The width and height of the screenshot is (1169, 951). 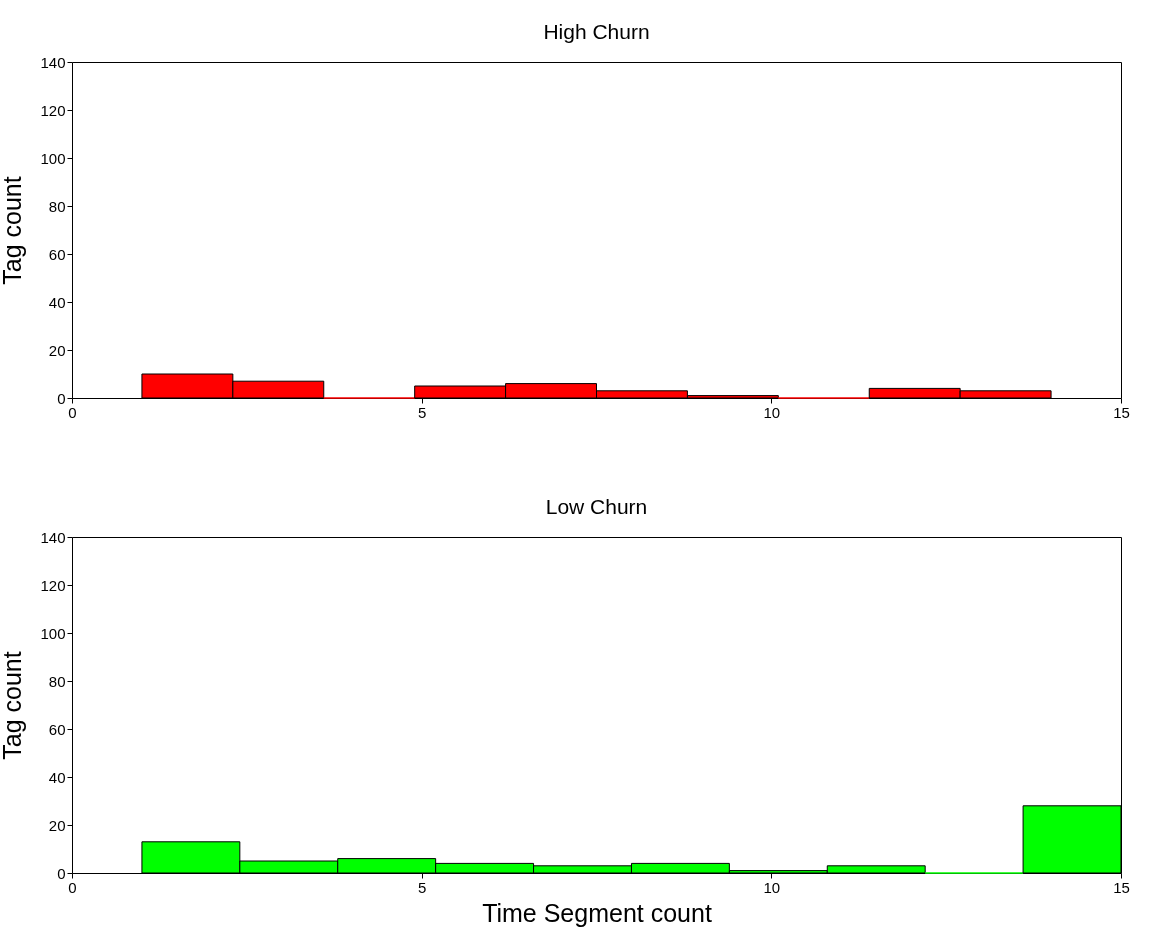 I want to click on x-axis-title: Time Segment count, so click(x=597, y=912).